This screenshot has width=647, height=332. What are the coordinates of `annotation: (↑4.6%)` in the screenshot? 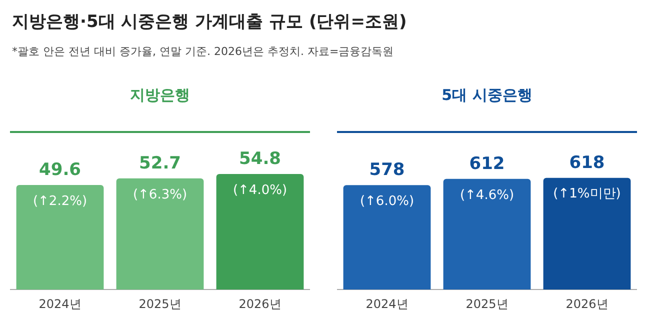 It's located at (487, 195).